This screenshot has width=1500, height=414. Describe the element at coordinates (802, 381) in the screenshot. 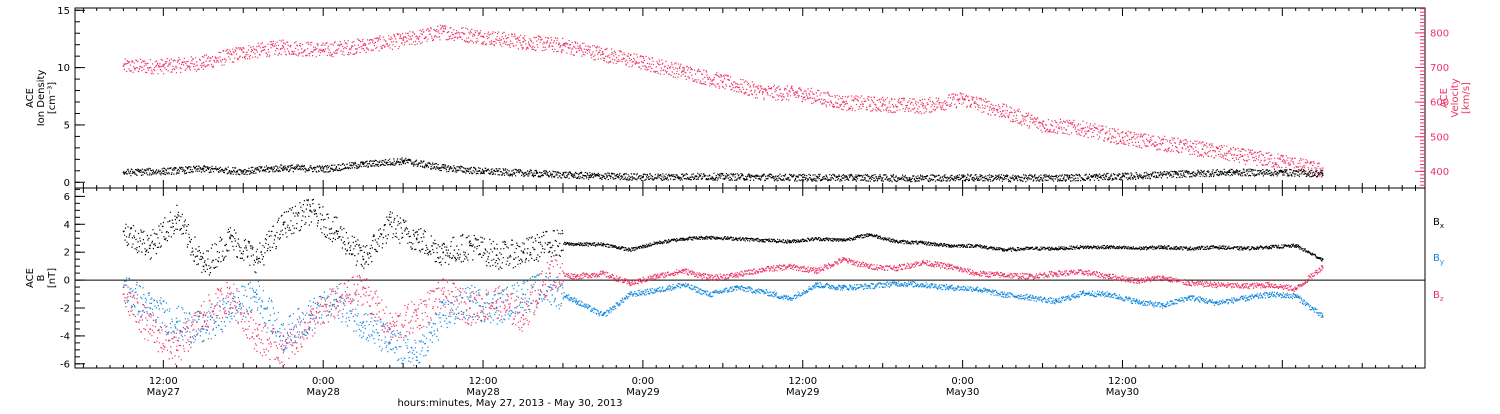

I see `time-tick-label: 12:00` at that location.